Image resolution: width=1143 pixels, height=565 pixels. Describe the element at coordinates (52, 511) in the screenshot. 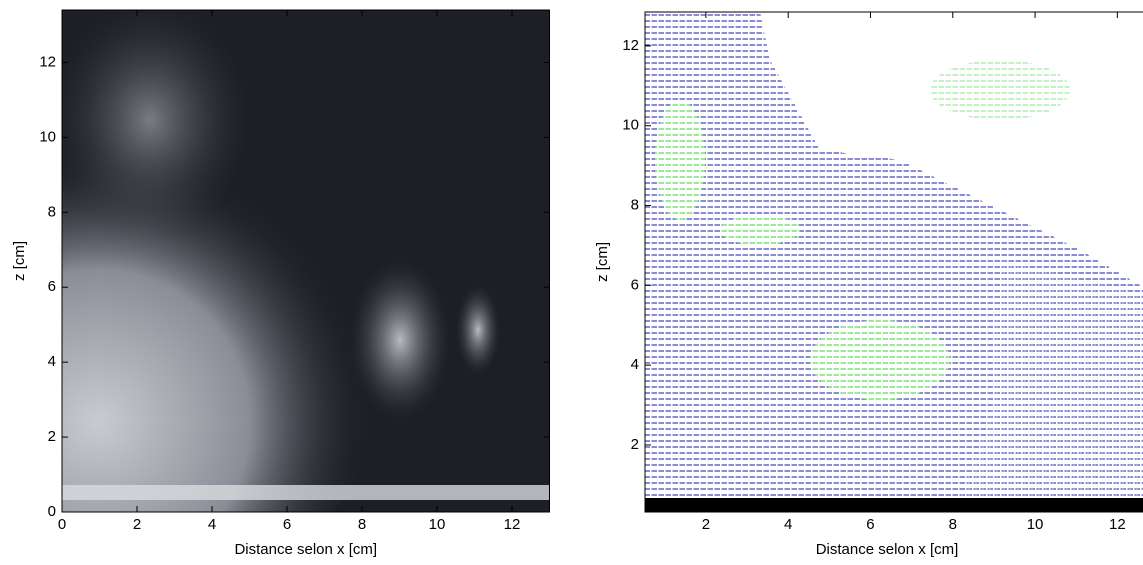

I see `y-tick-label: 0` at that location.